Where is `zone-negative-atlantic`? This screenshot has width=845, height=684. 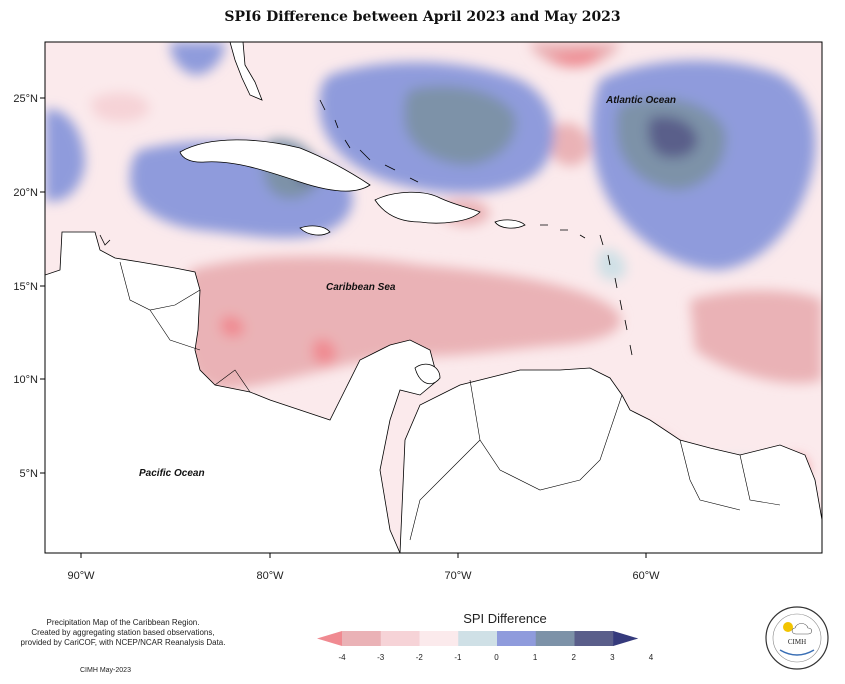 zone-negative-atlantic is located at coordinates (570, 144).